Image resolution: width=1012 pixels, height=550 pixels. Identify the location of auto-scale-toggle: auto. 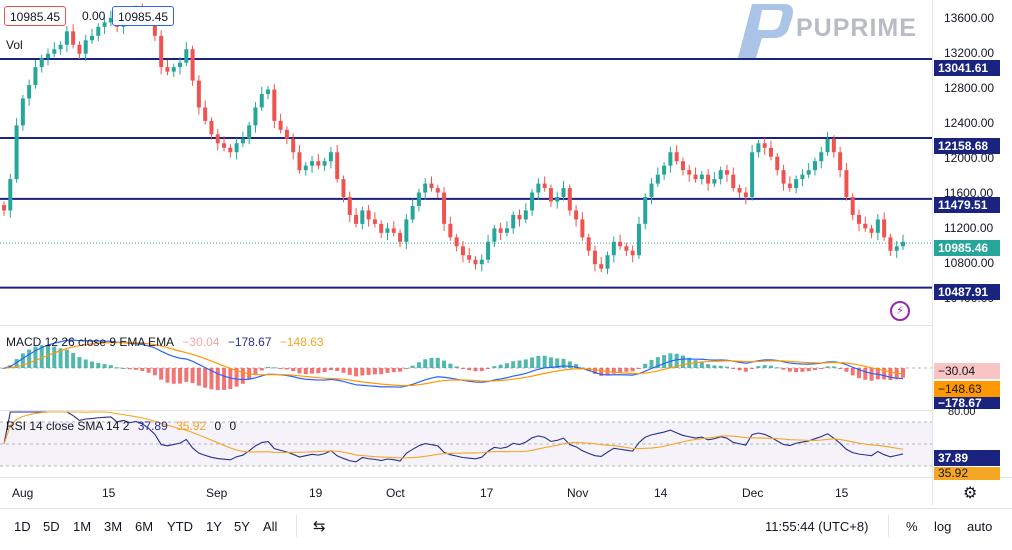
(980, 526).